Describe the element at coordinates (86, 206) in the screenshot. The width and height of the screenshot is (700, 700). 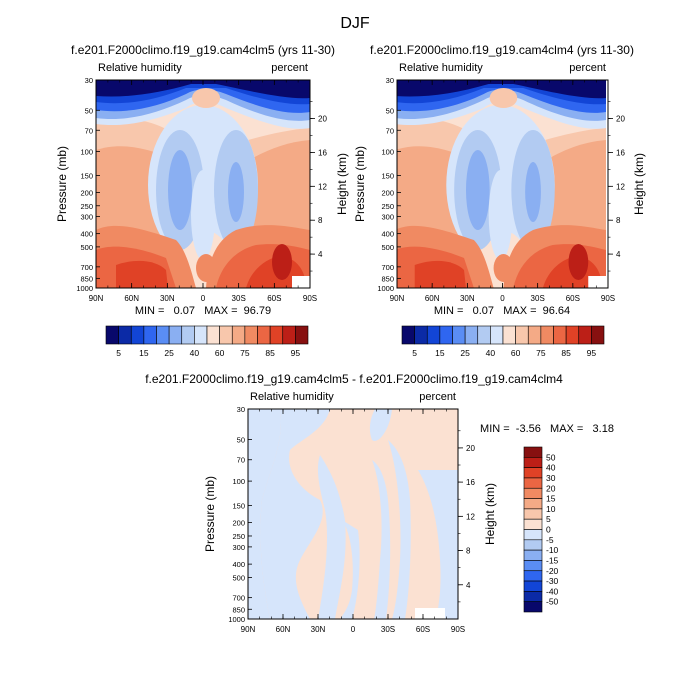
I see `p-tick-label: 250` at that location.